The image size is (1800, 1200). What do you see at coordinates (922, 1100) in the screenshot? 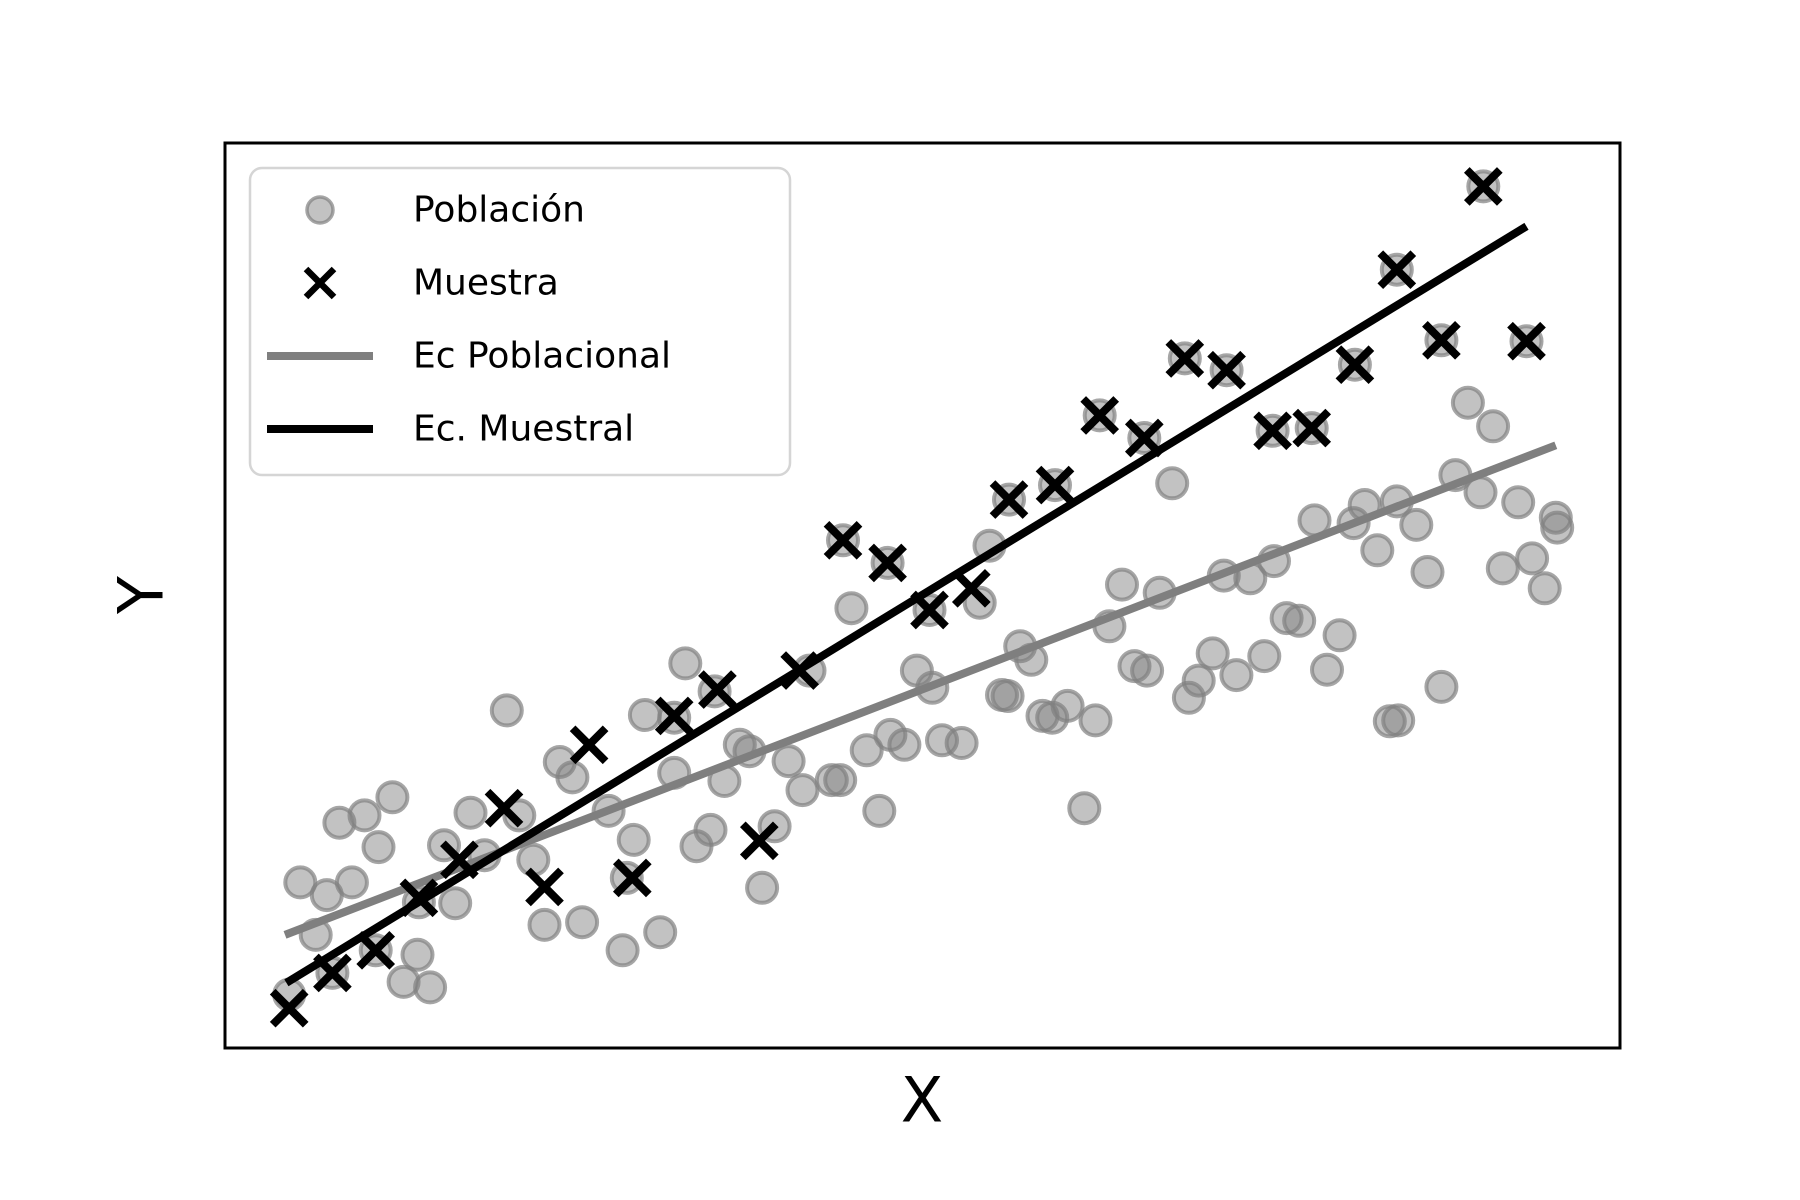
I see `x-axis-label: X` at bounding box center [922, 1100].